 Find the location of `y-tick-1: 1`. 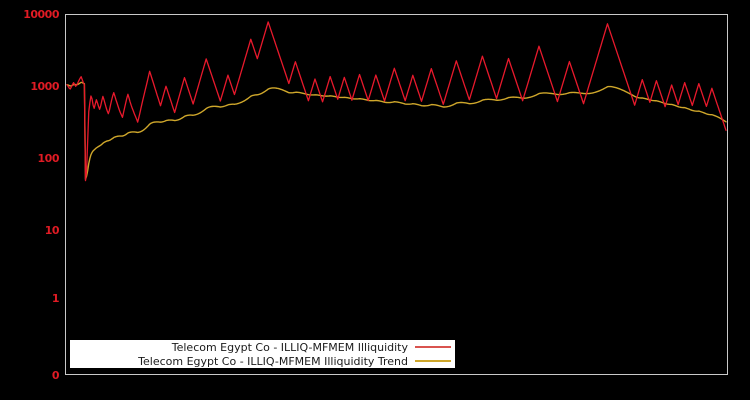

y-tick-1: 1 is located at coordinates (55, 298).